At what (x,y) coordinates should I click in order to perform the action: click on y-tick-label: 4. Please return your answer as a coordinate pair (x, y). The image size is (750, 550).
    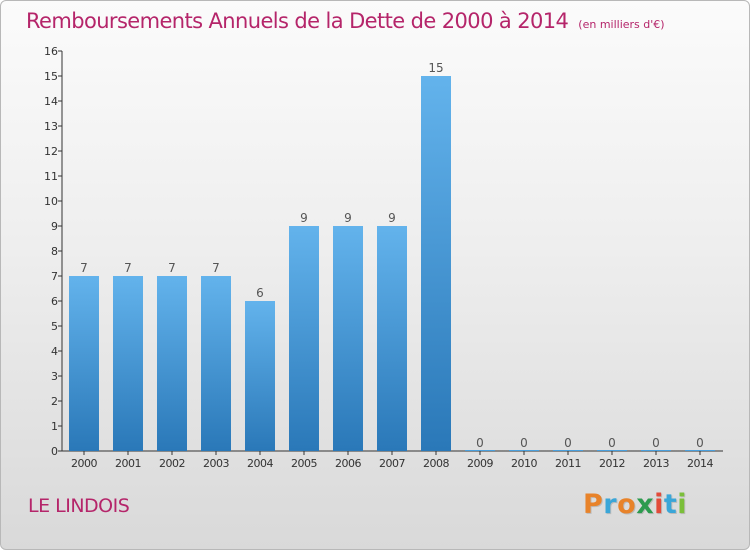
    Looking at the image, I should click on (54, 351).